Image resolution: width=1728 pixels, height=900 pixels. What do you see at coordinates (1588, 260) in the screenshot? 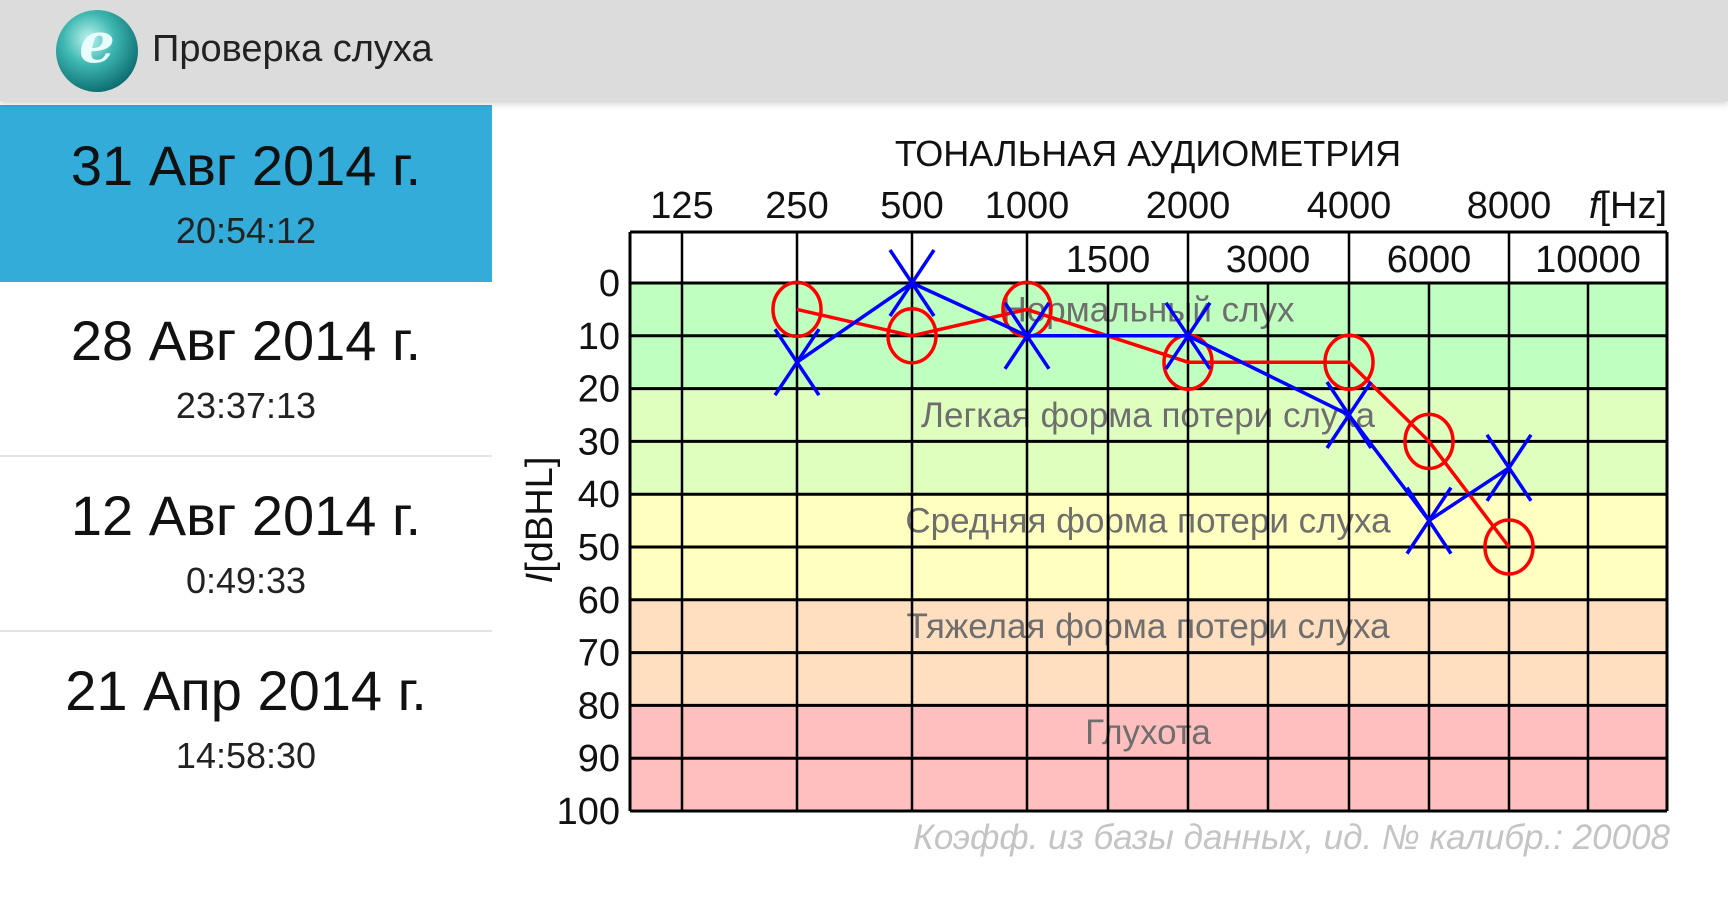
I see `x-tick-label: 10000` at bounding box center [1588, 260].